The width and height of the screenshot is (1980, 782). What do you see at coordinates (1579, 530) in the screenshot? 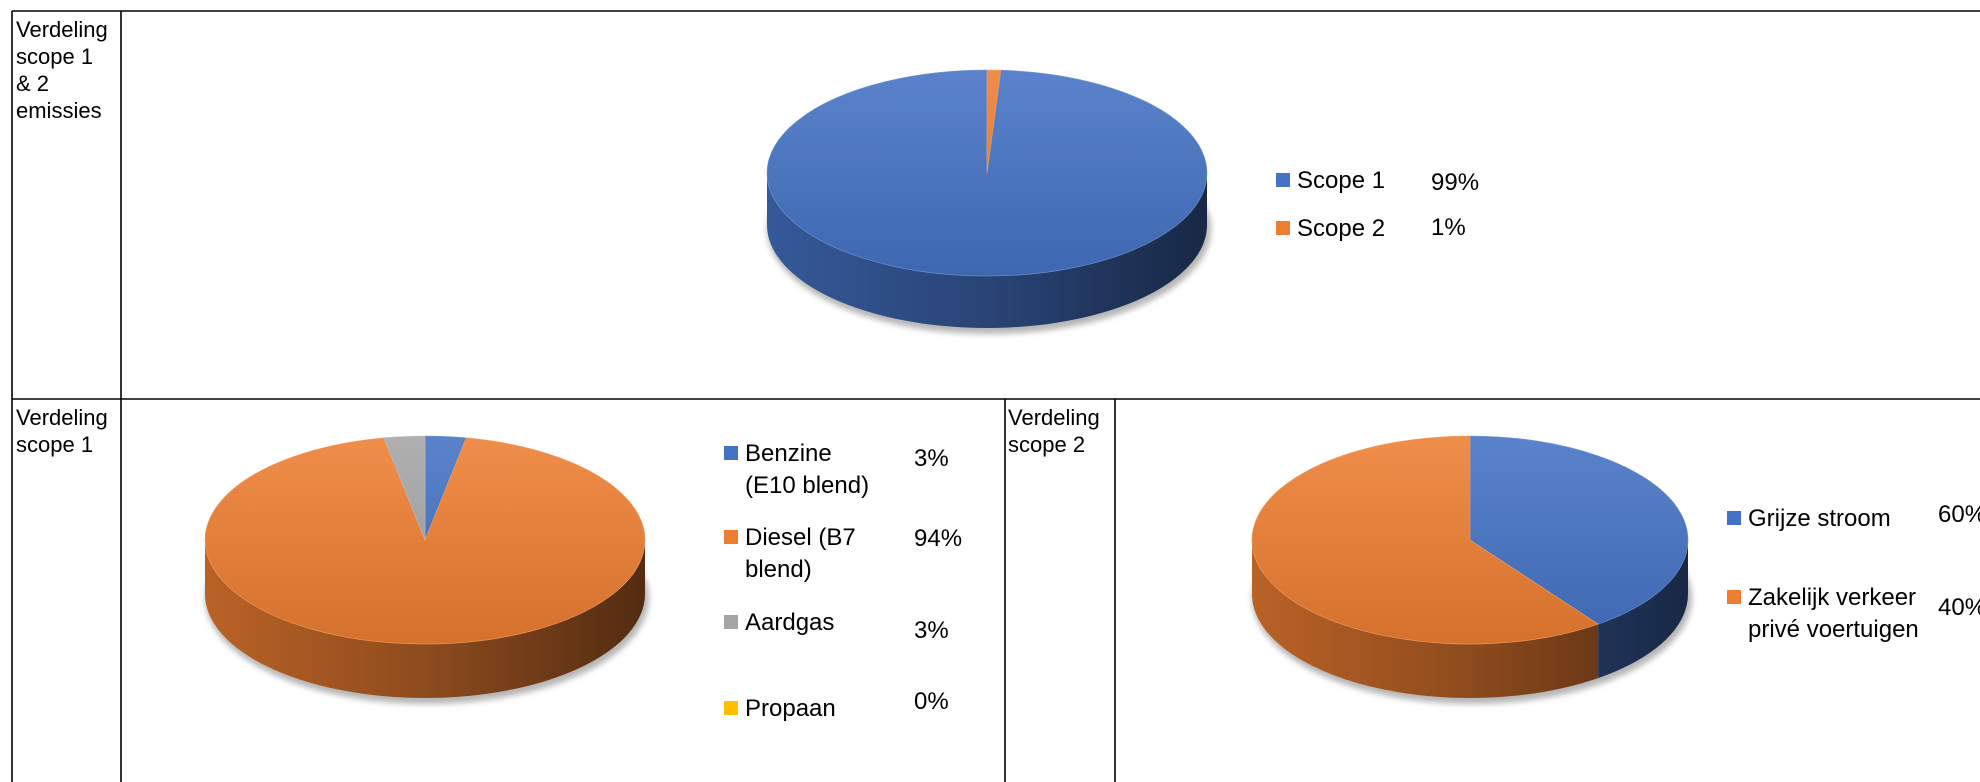
I see `pie-slice-grijze-stroom` at bounding box center [1579, 530].